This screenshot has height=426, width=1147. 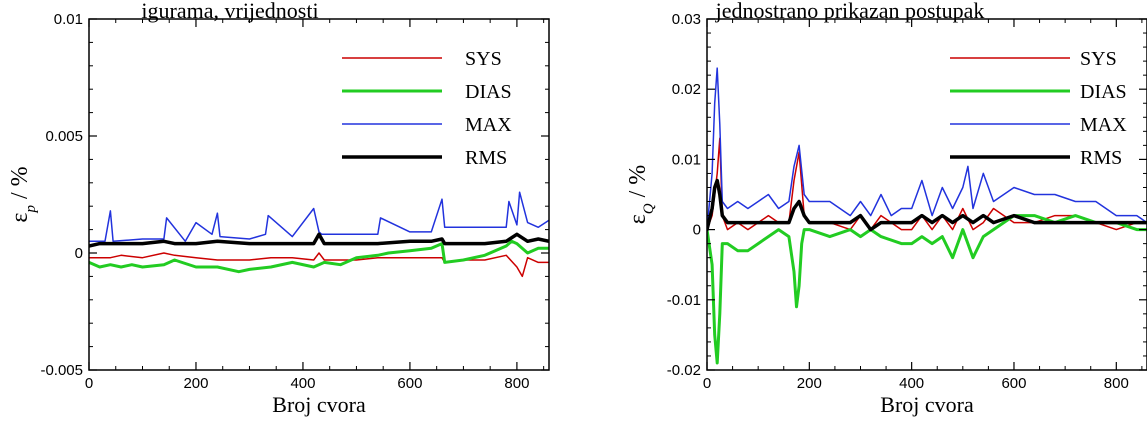 I want to click on header-left-text: igurama, vrijednosti, so click(x=229, y=11).